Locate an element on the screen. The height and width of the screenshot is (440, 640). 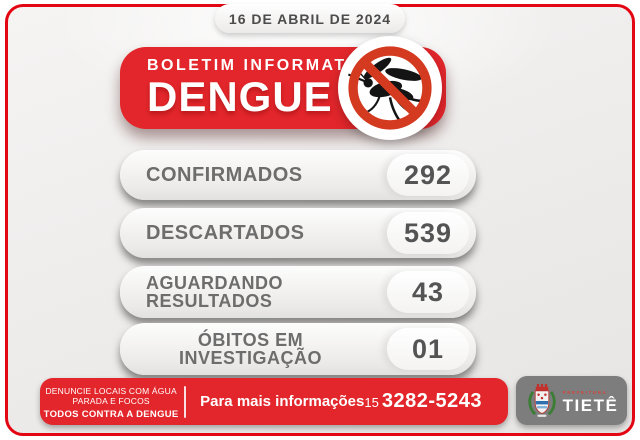
city-logo: PREFEITURA TIETÊ is located at coordinates (571, 400).